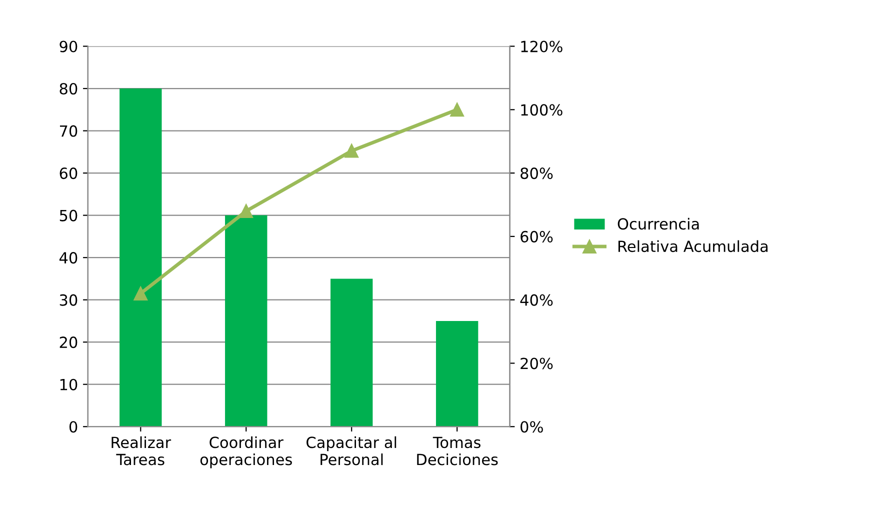 Image resolution: width=879 pixels, height=514 pixels. What do you see at coordinates (142, 451) in the screenshot?
I see `x-tick-label: Realizar Tareas` at bounding box center [142, 451].